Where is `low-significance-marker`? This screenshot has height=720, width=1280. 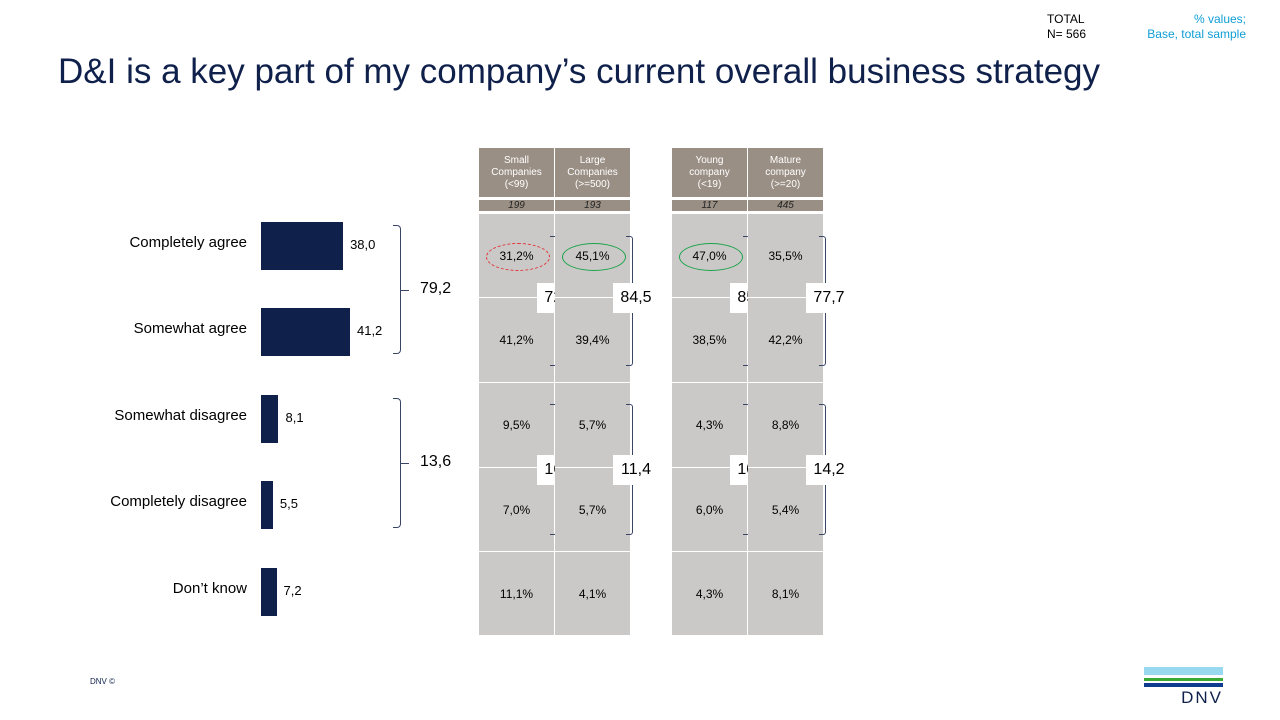
low-significance-marker is located at coordinates (518, 257).